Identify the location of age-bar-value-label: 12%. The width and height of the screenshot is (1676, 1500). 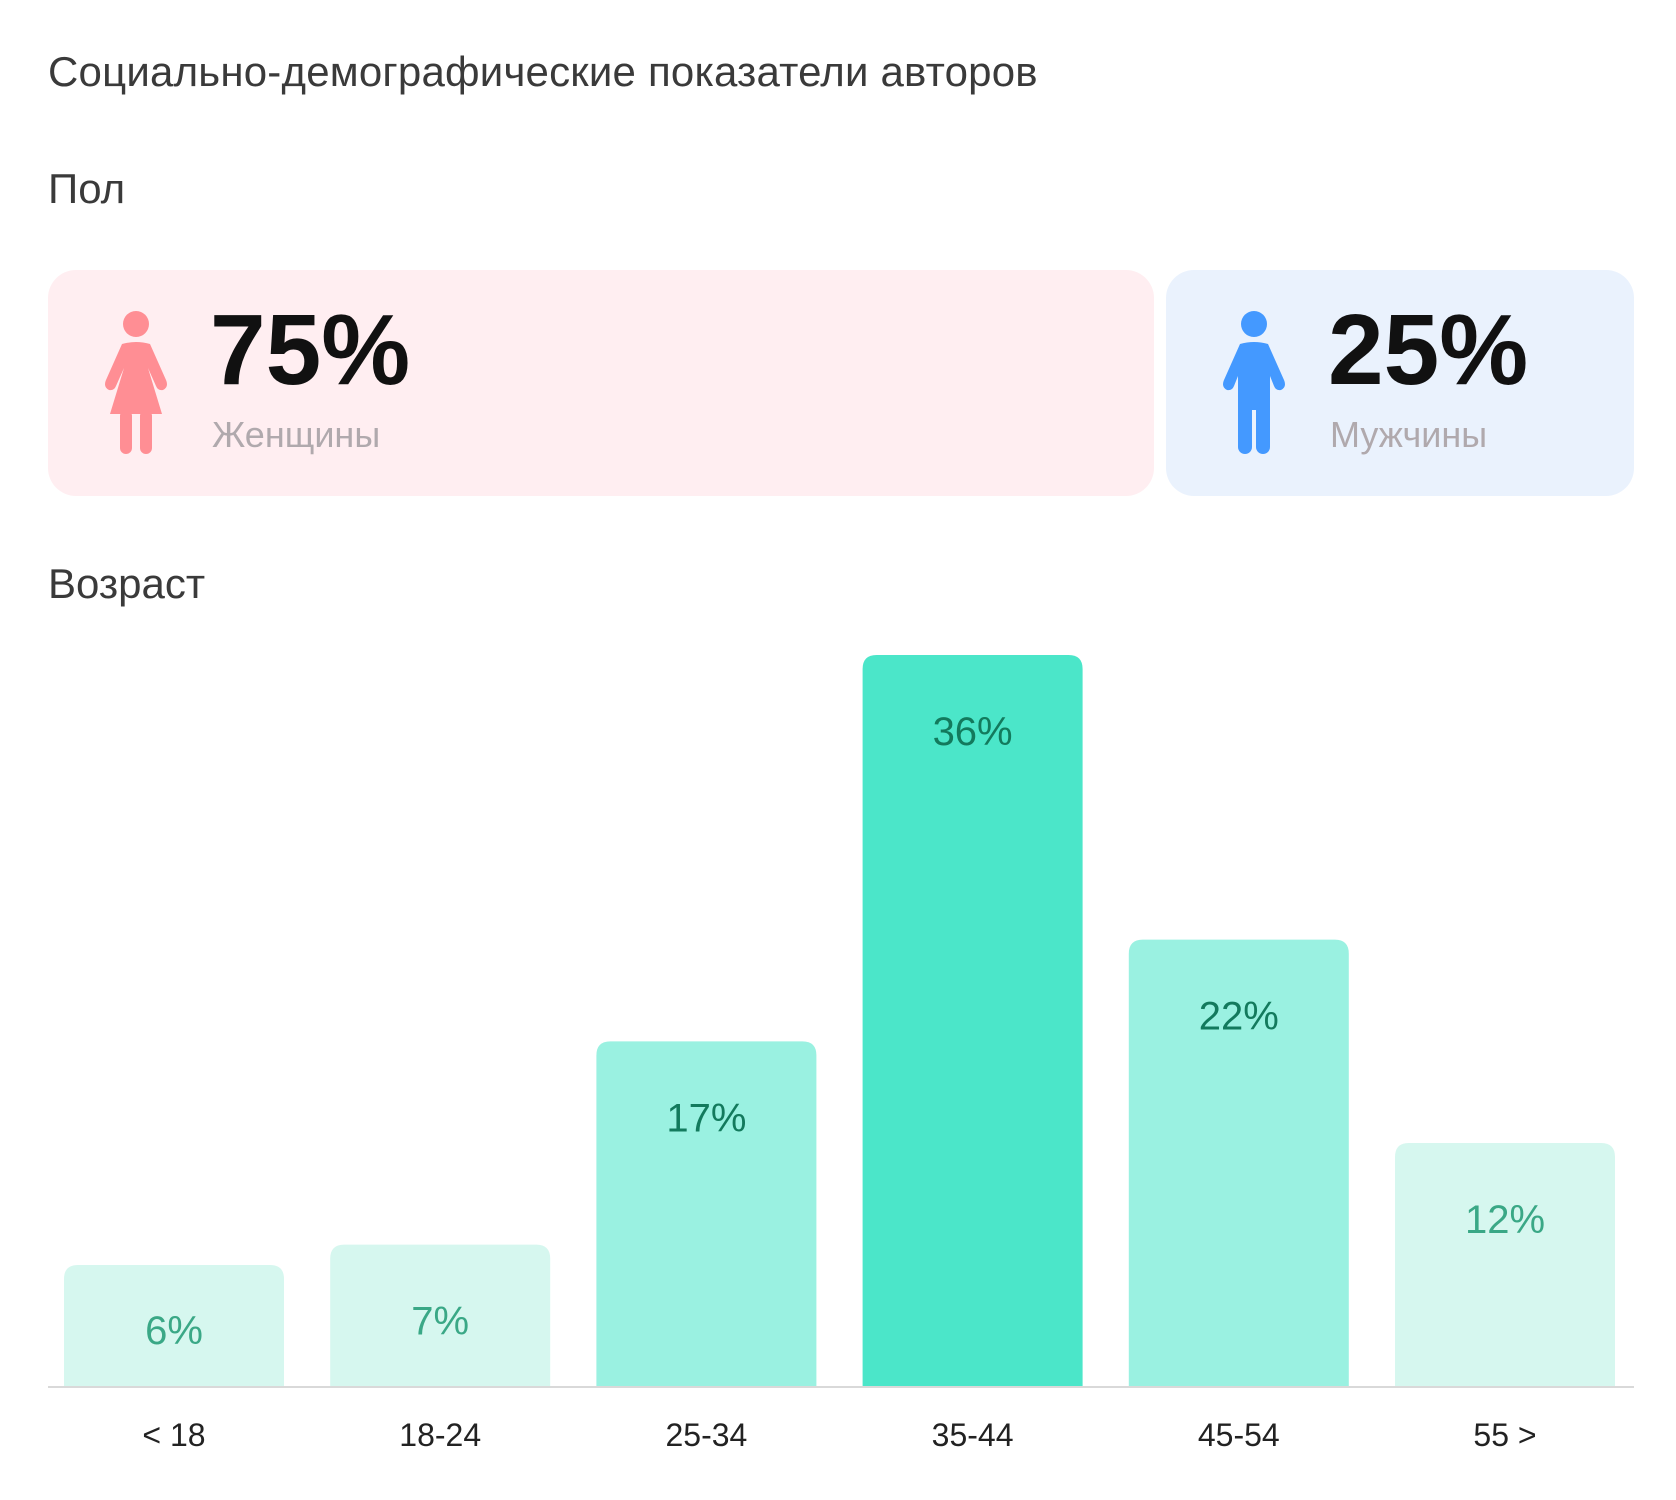
(1505, 1220).